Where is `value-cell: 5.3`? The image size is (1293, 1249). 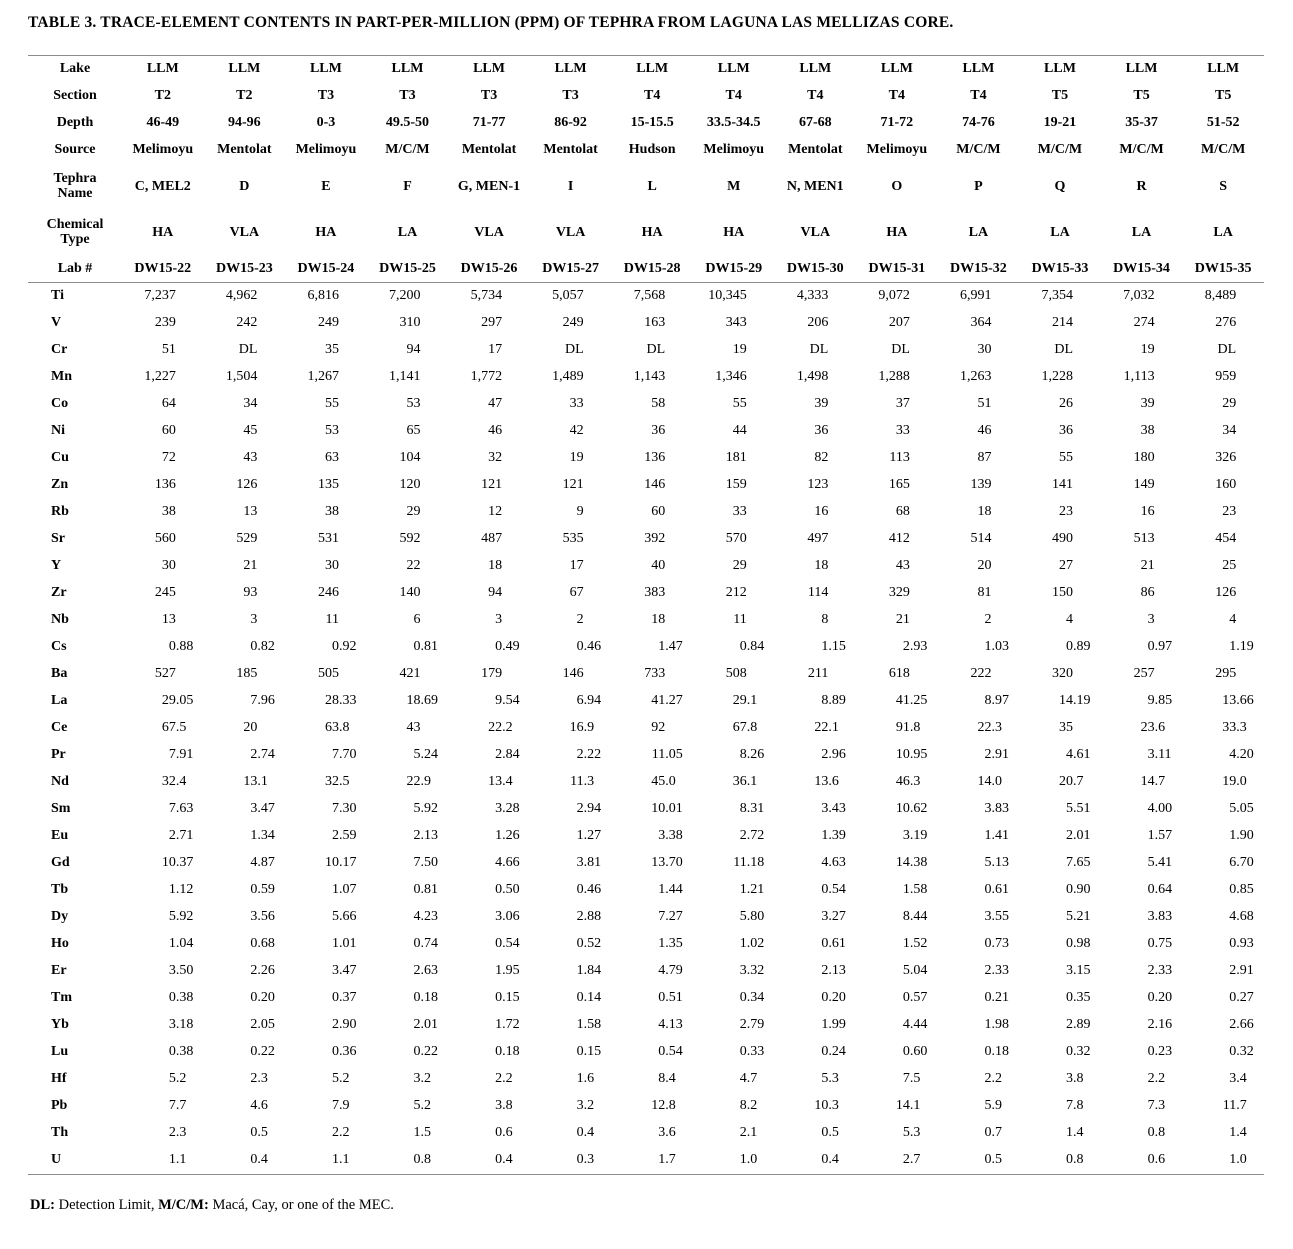 value-cell: 5.3 is located at coordinates (897, 1133).